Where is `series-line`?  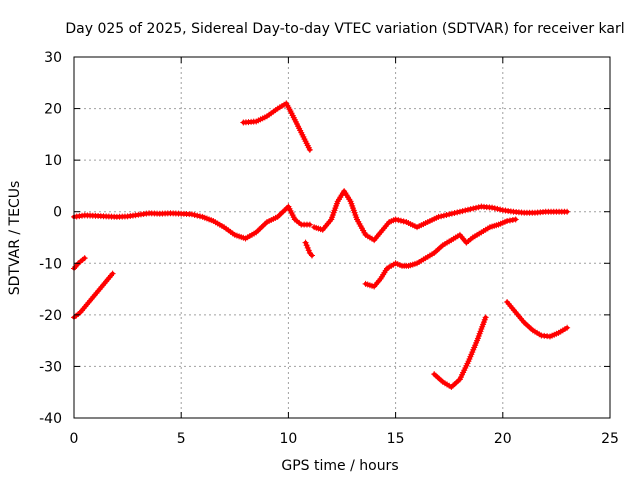
series-line is located at coordinates (440, 253).